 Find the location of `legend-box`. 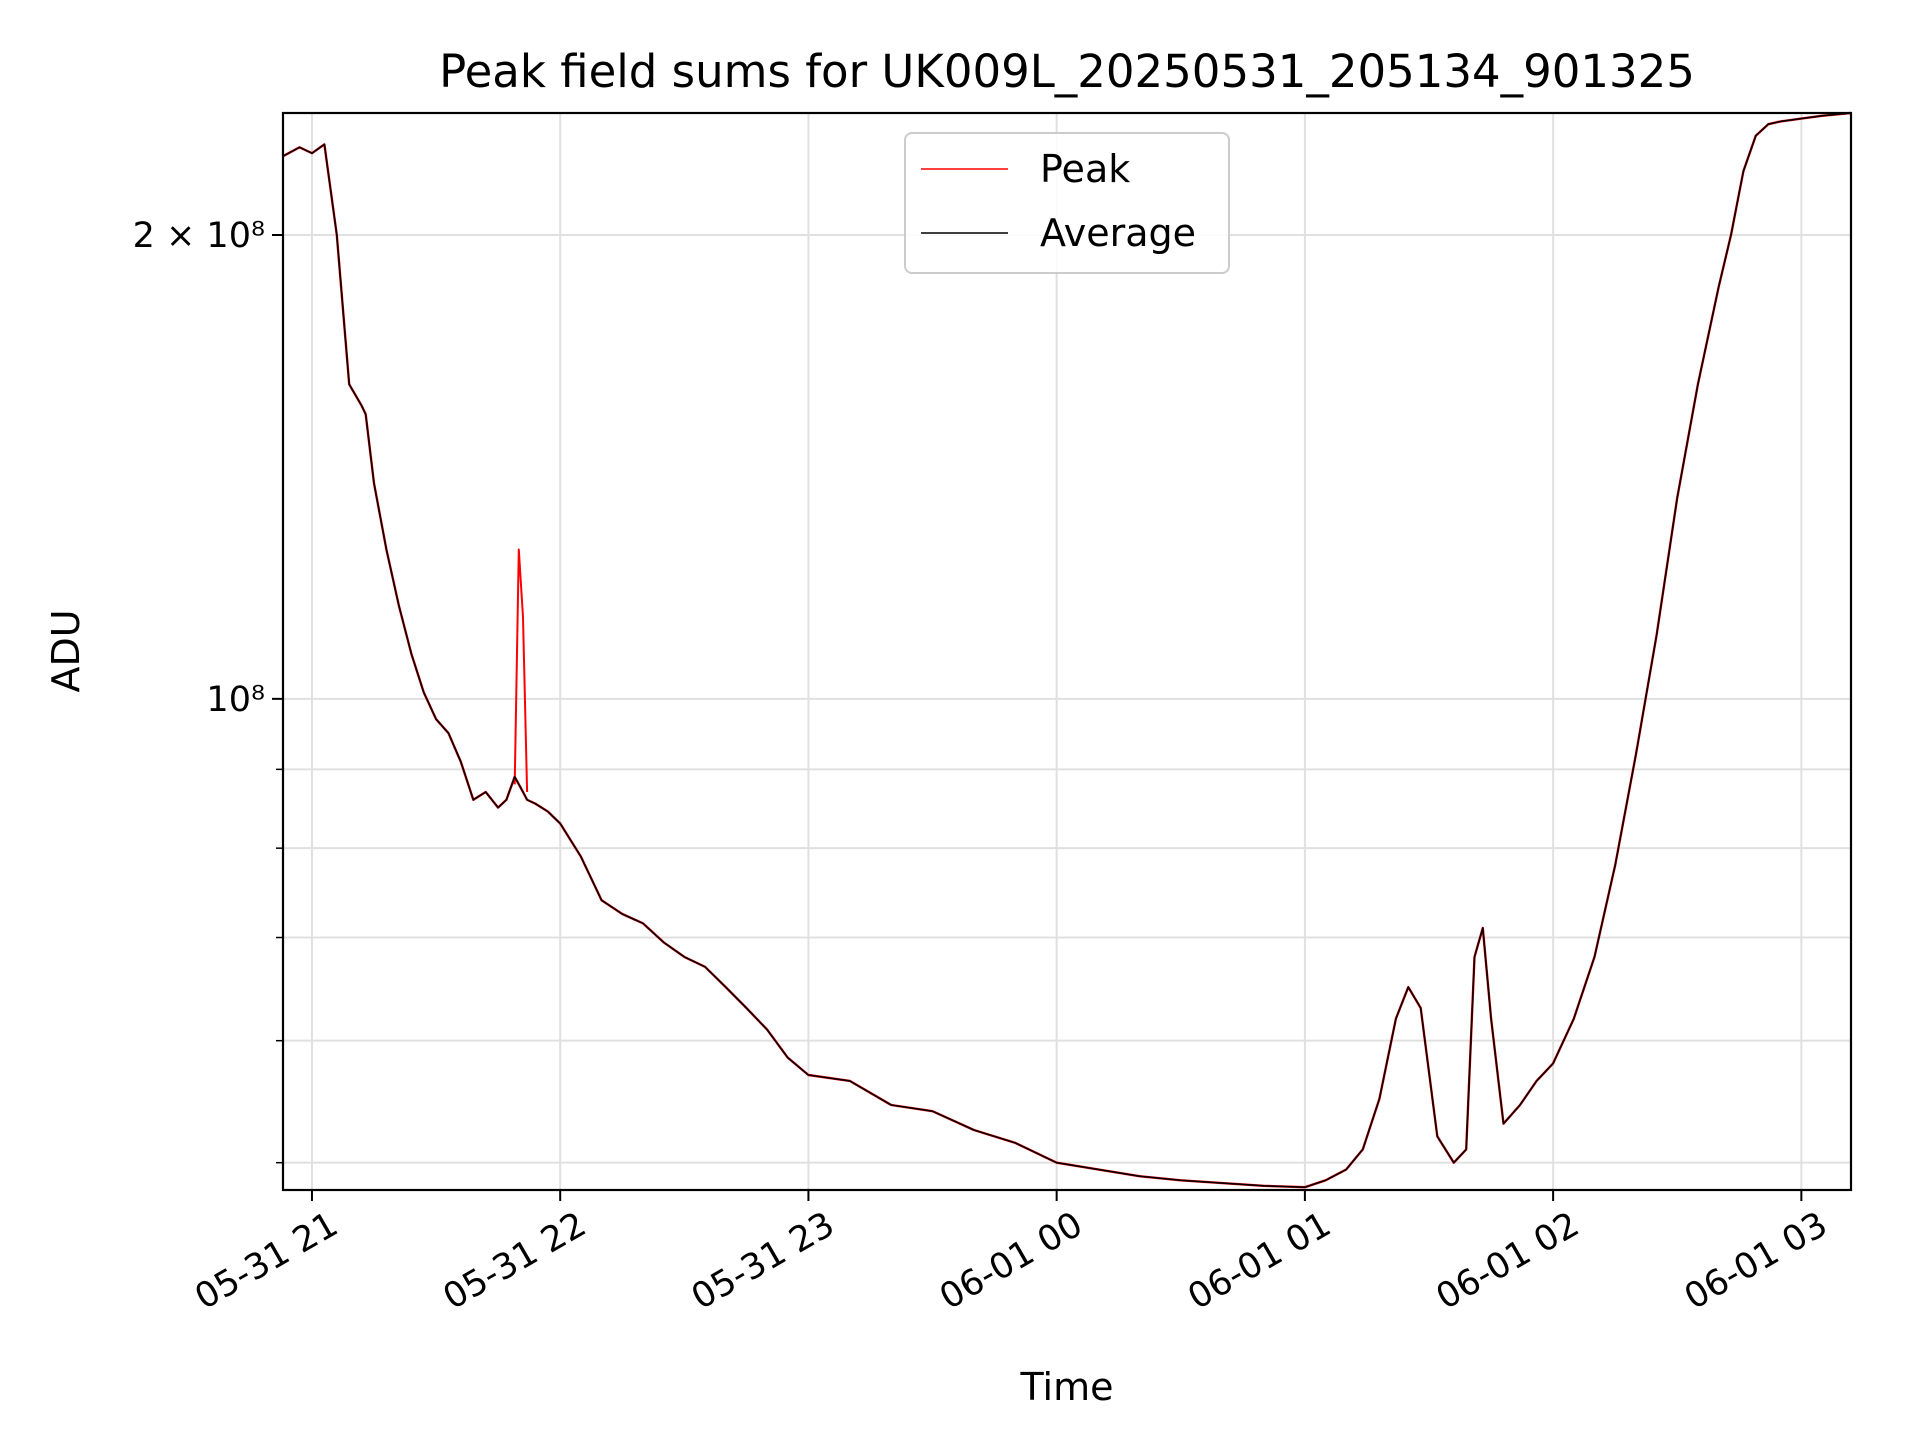

legend-box is located at coordinates (1067, 203).